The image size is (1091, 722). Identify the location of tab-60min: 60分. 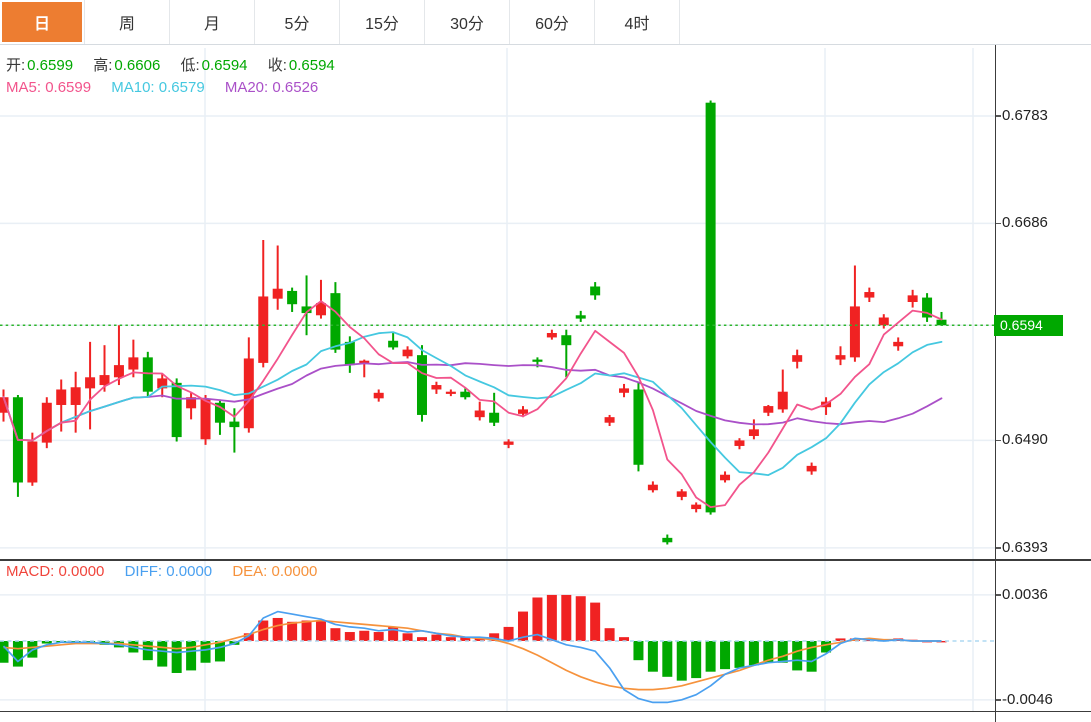
(552, 22).